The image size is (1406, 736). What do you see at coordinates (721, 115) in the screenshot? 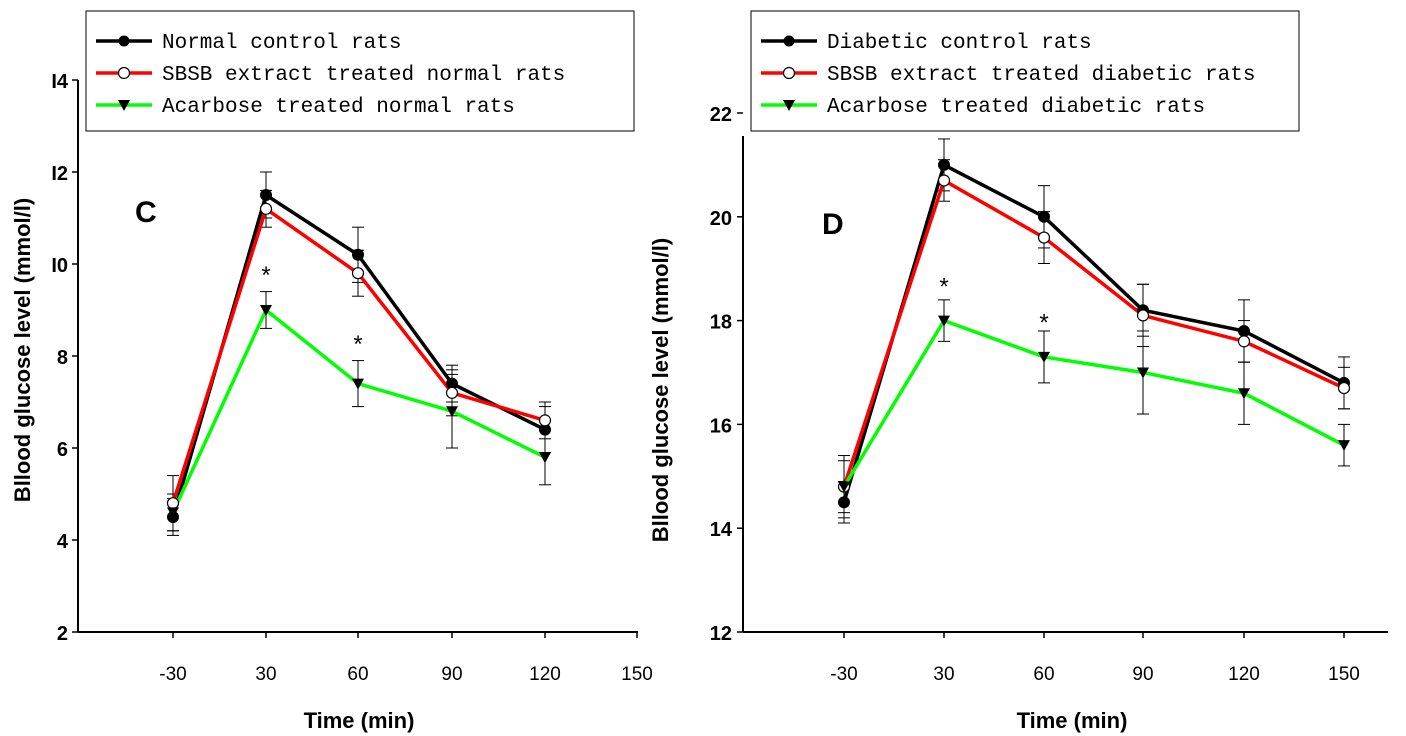
I see `y-tick-label: 22` at bounding box center [721, 115].